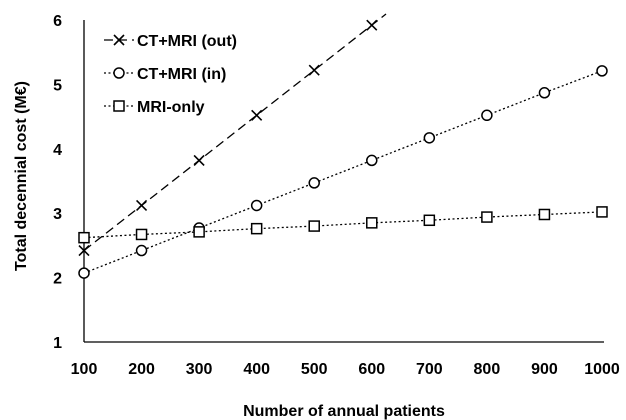 The width and height of the screenshot is (626, 420). Describe the element at coordinates (345, 369) in the screenshot. I see `x-tick-labels: 100 200 300 400 500 600 700 800 900 1000` at that location.